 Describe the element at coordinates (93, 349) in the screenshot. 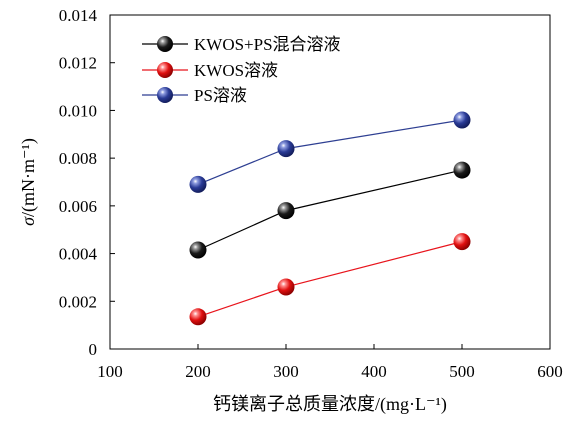

I see `y-tick-label: 0` at that location.